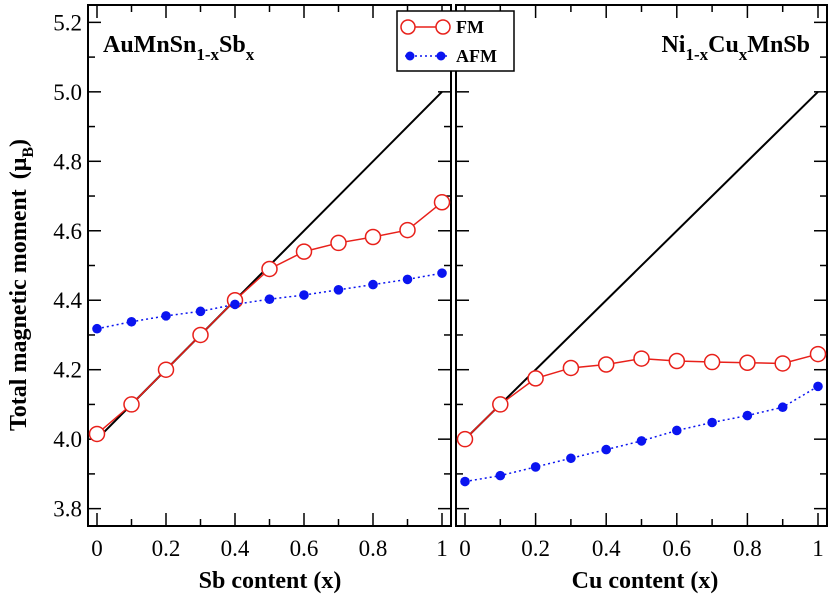 The height and width of the screenshot is (601, 830). What do you see at coordinates (645, 581) in the screenshot?
I see `x-axis-label: Cu content (x)` at bounding box center [645, 581].